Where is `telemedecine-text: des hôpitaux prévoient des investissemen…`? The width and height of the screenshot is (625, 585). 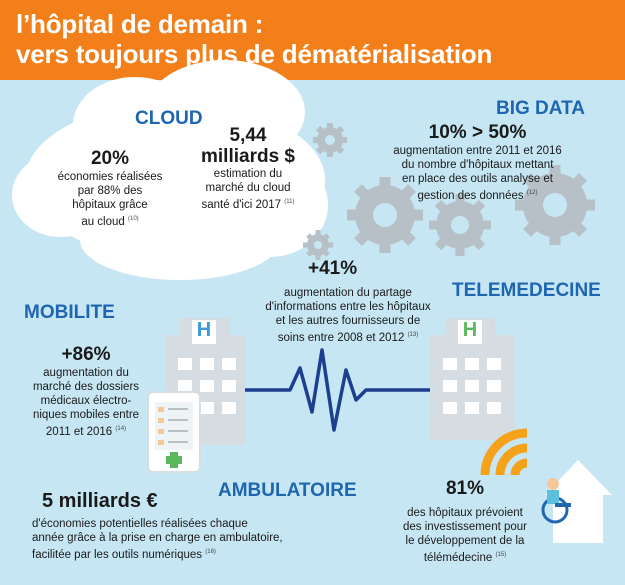
telemedecine-text: des hôpitaux prévoient des investissemen… is located at coordinates (464, 535).